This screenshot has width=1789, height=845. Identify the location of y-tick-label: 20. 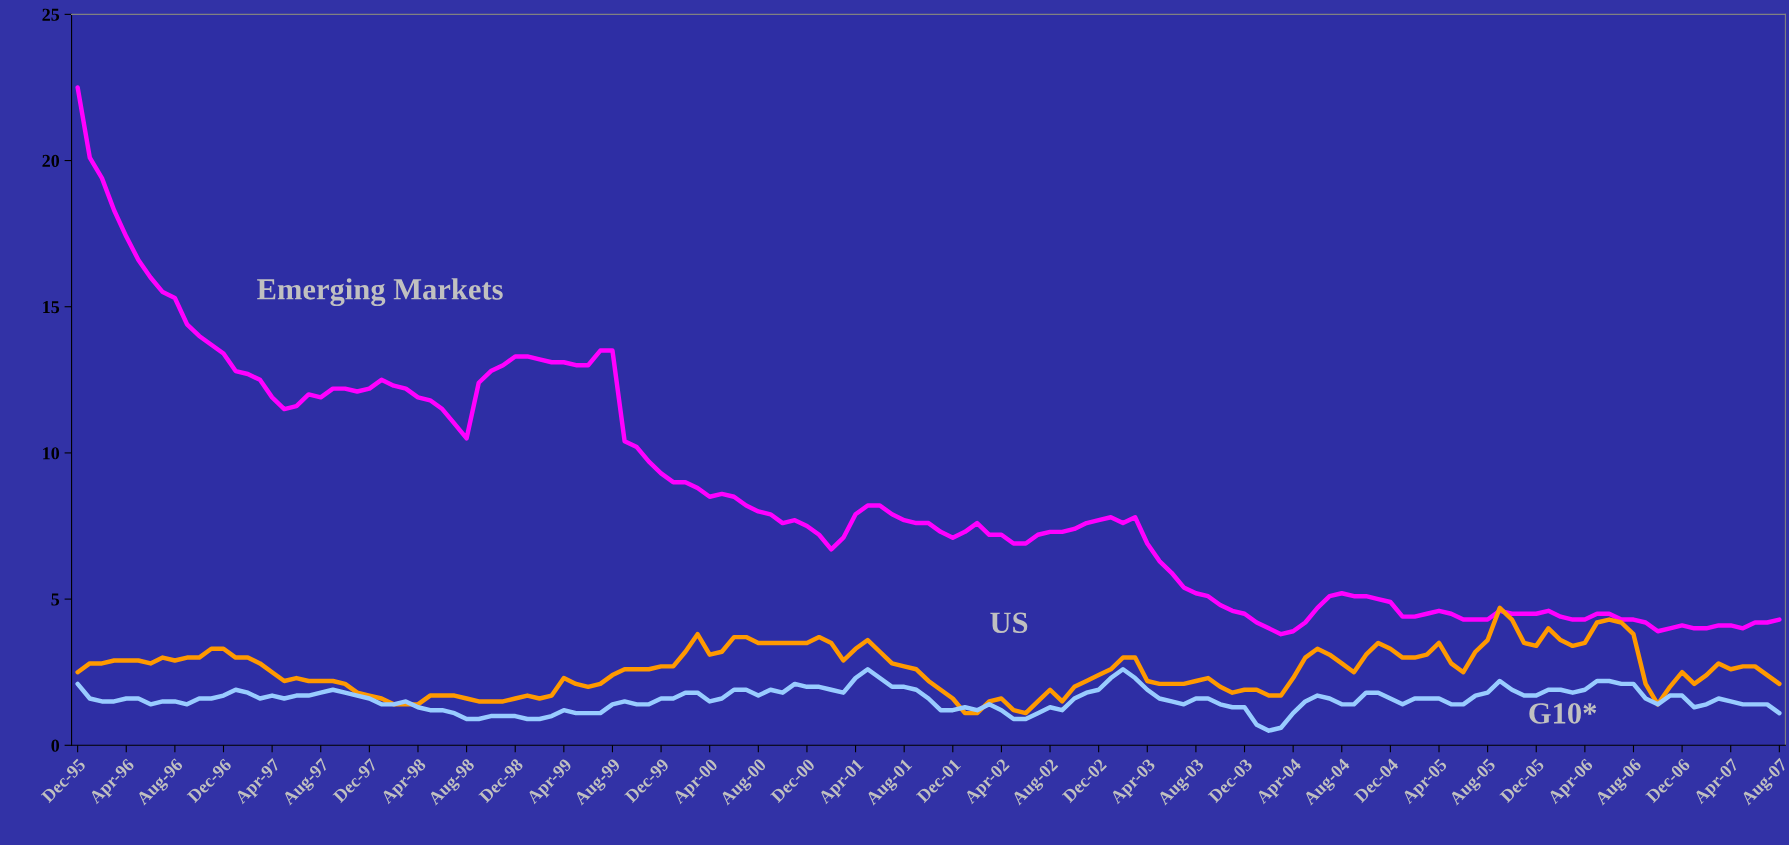
(51, 160).